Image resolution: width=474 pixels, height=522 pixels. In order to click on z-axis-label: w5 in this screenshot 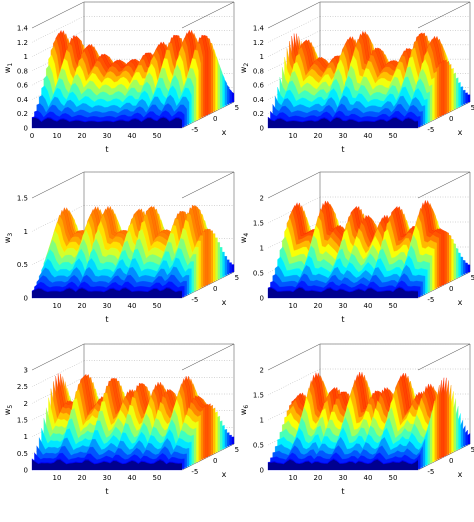, I will do `click(8, 410)`.